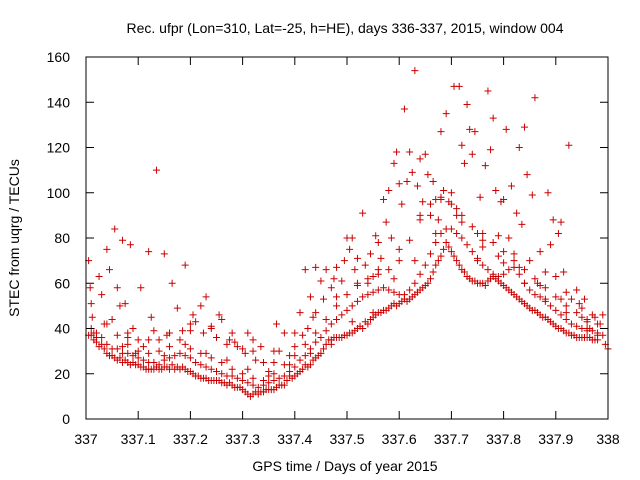 Image resolution: width=640 pixels, height=480 pixels. What do you see at coordinates (242, 439) in the screenshot?
I see `x-tick-label: 337.3` at bounding box center [242, 439].